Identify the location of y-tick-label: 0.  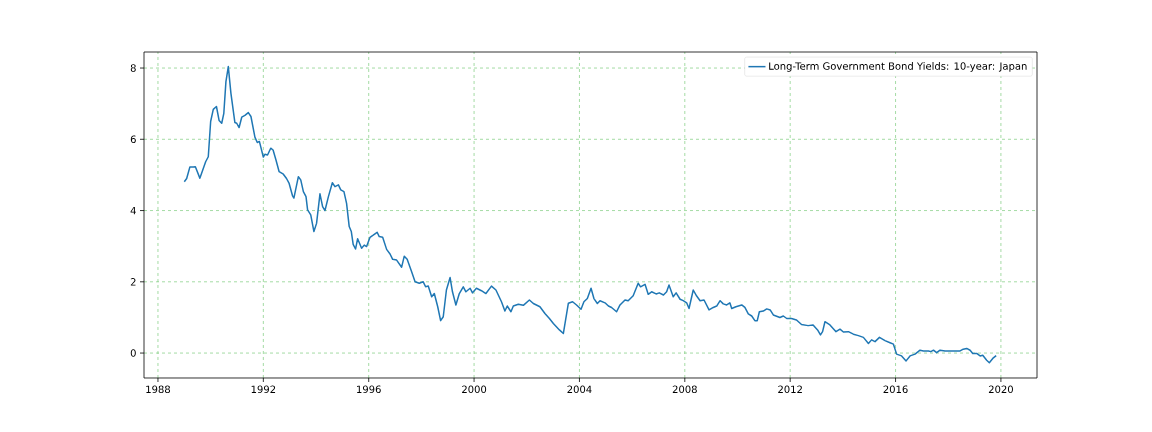
(133, 353).